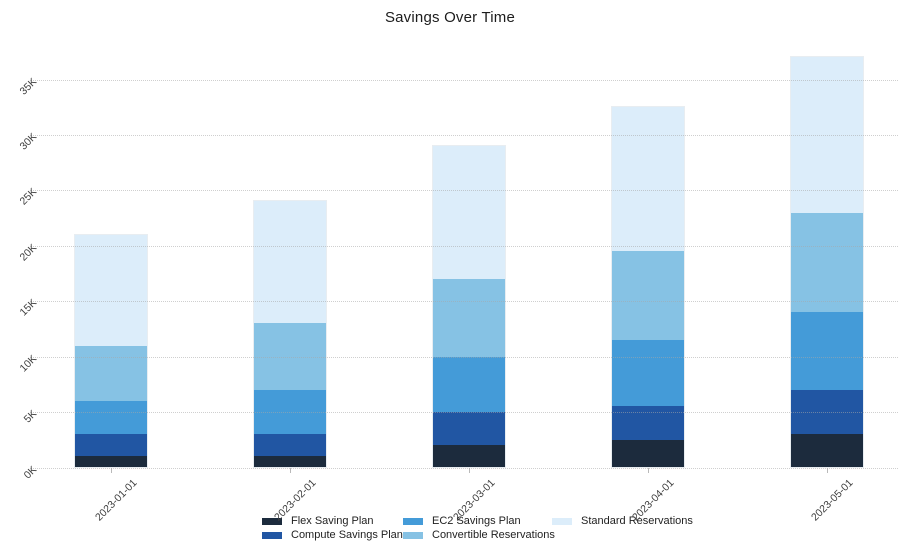 The image size is (900, 552). Describe the element at coordinates (28, 197) in the screenshot. I see `y-axis-tick-label: 25K` at that location.